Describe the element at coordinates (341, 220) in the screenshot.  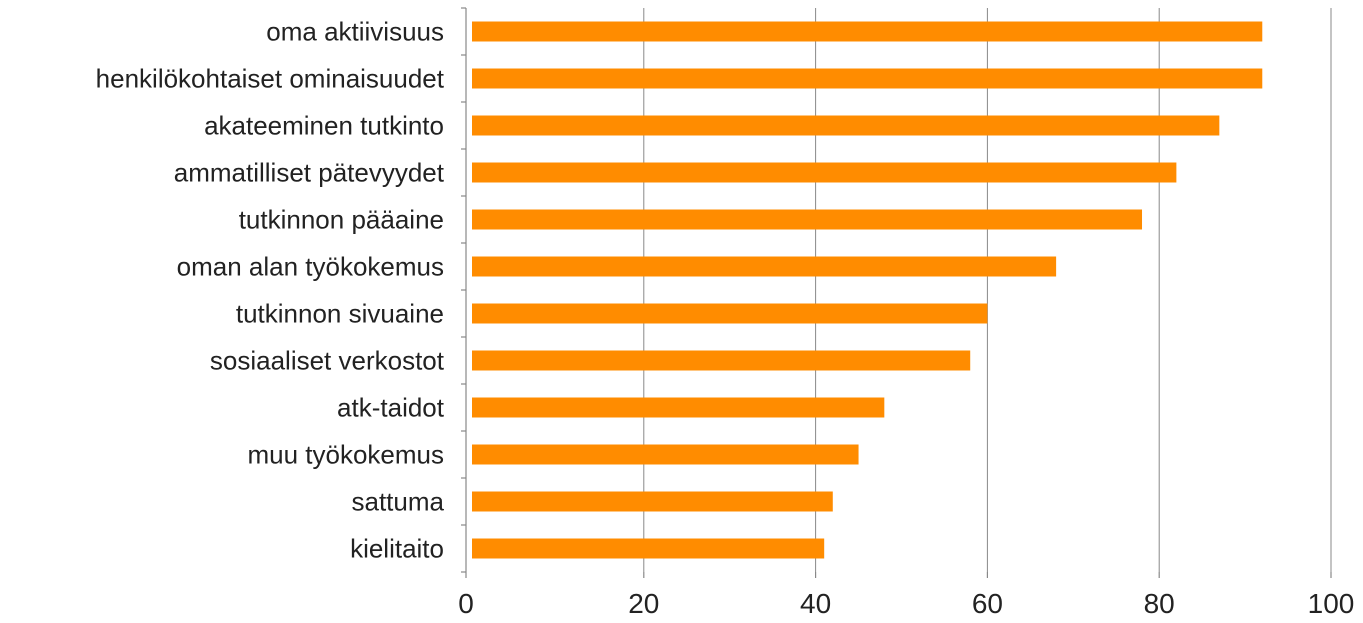
I see `category-label: tutkinnon pääaine` at that location.